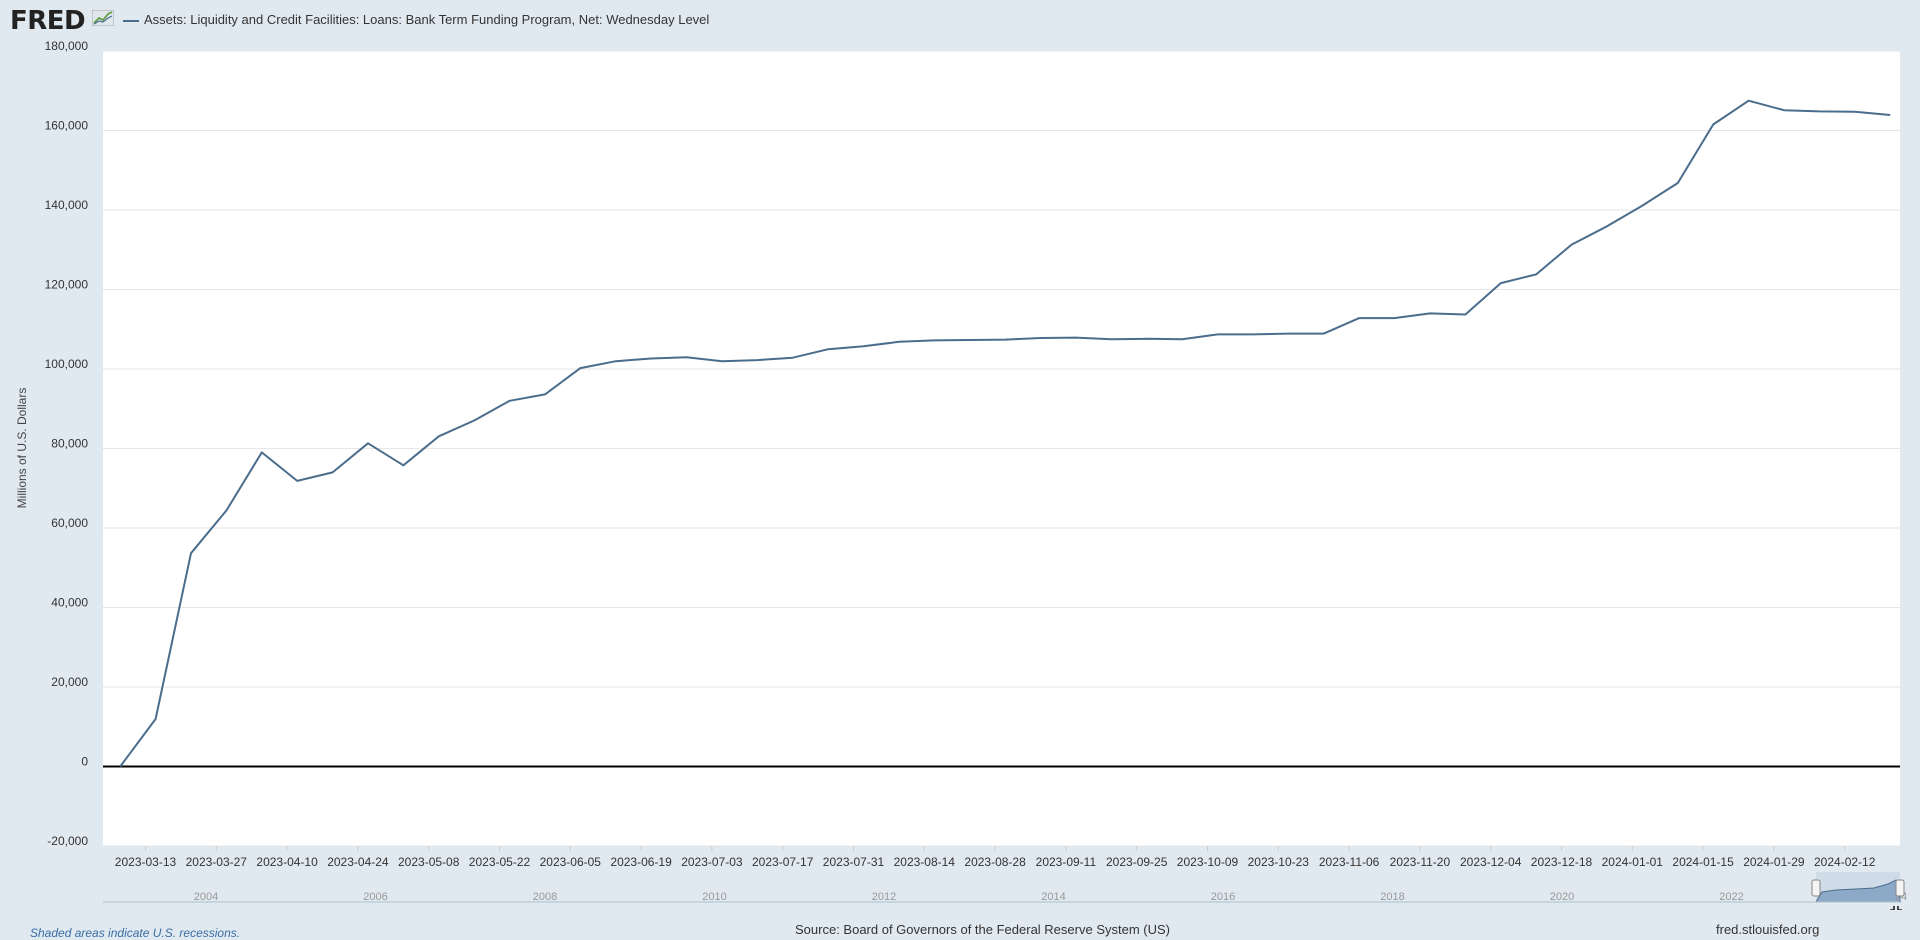 This screenshot has height=940, width=1920. I want to click on x-tick-label: 2023-08-28, so click(995, 862).